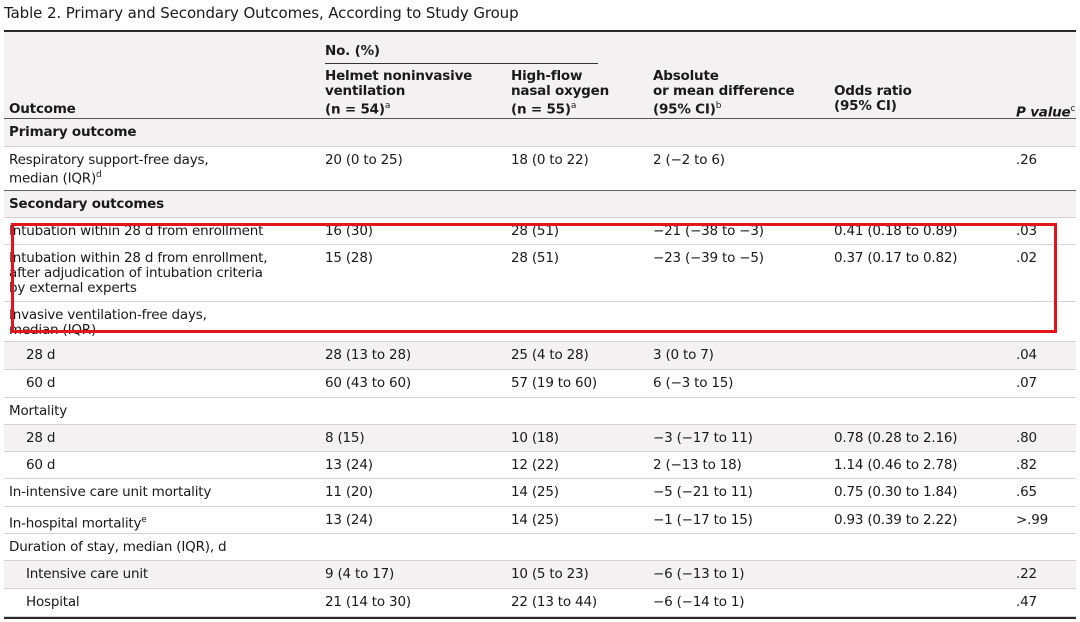 The height and width of the screenshot is (622, 1080). What do you see at coordinates (683, 355) in the screenshot?
I see `difference-cell: 3 (0 to 7)` at bounding box center [683, 355].